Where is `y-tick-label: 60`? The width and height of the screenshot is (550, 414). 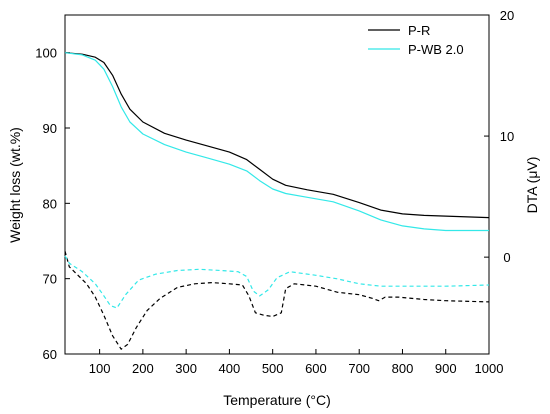
y-tick-label: 60 is located at coordinates (50, 354).